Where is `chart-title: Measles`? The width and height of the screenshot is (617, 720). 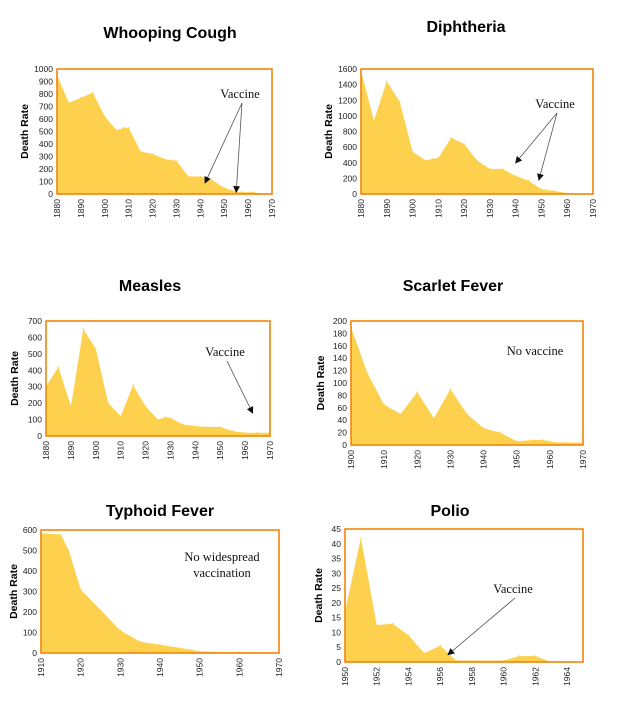
chart-title: Measles is located at coordinates (150, 286).